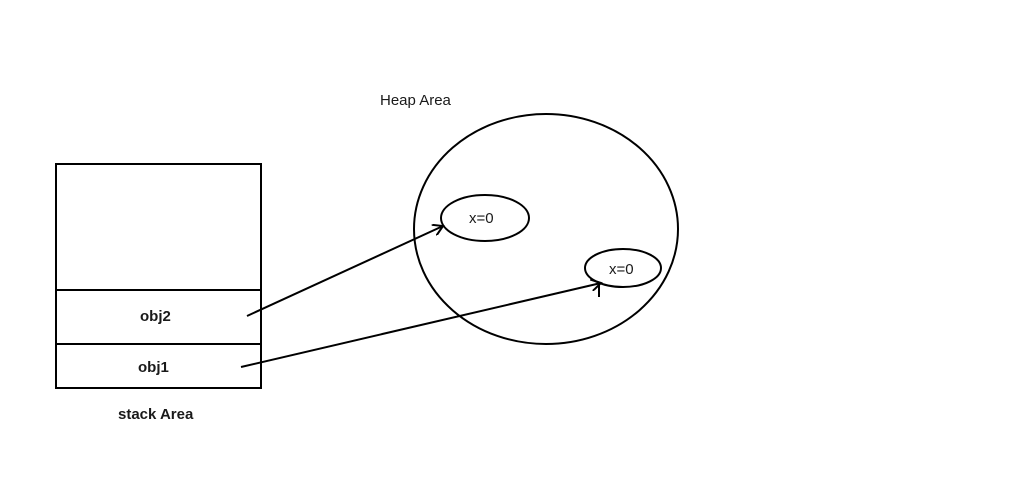 This screenshot has width=1024, height=500. I want to click on heap-object-1-label: x=0, so click(481, 218).